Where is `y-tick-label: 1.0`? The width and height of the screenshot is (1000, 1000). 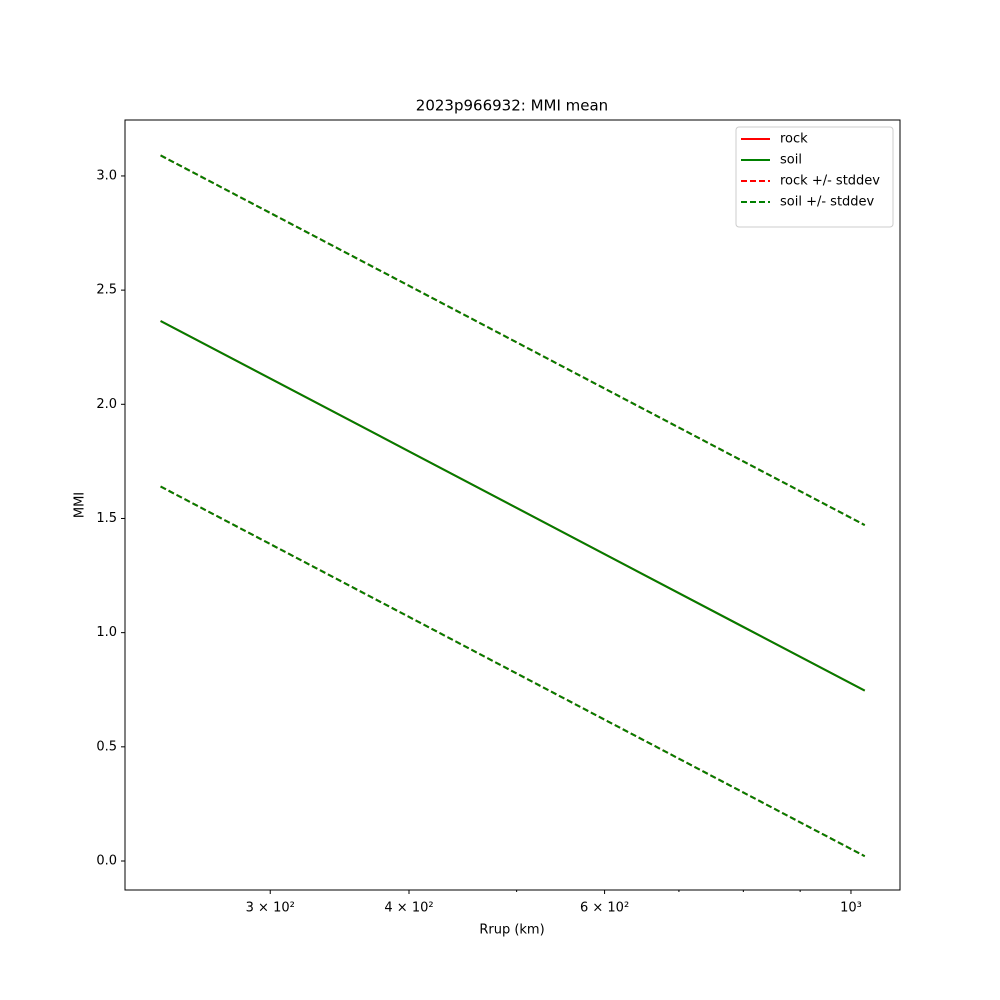 y-tick-label: 1.0 is located at coordinates (106, 632).